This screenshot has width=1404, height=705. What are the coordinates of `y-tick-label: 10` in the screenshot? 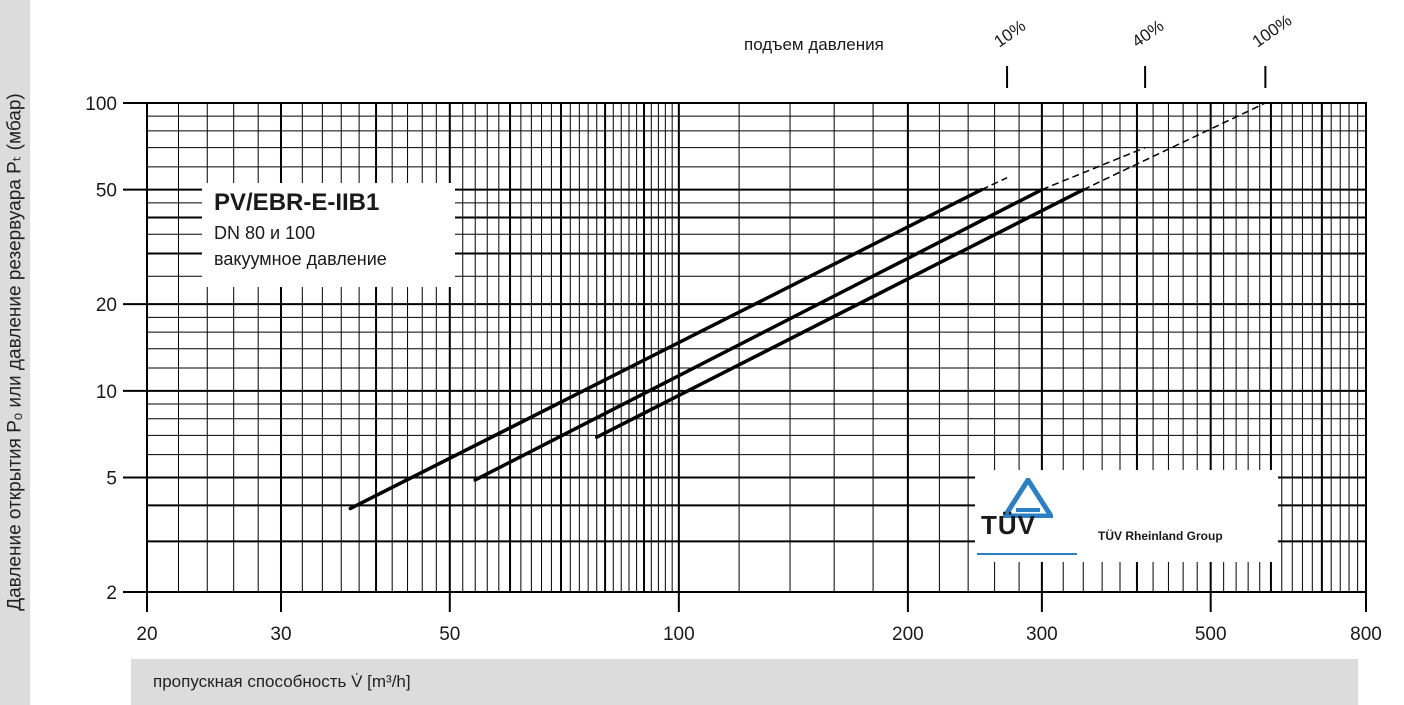 It's located at (106, 392).